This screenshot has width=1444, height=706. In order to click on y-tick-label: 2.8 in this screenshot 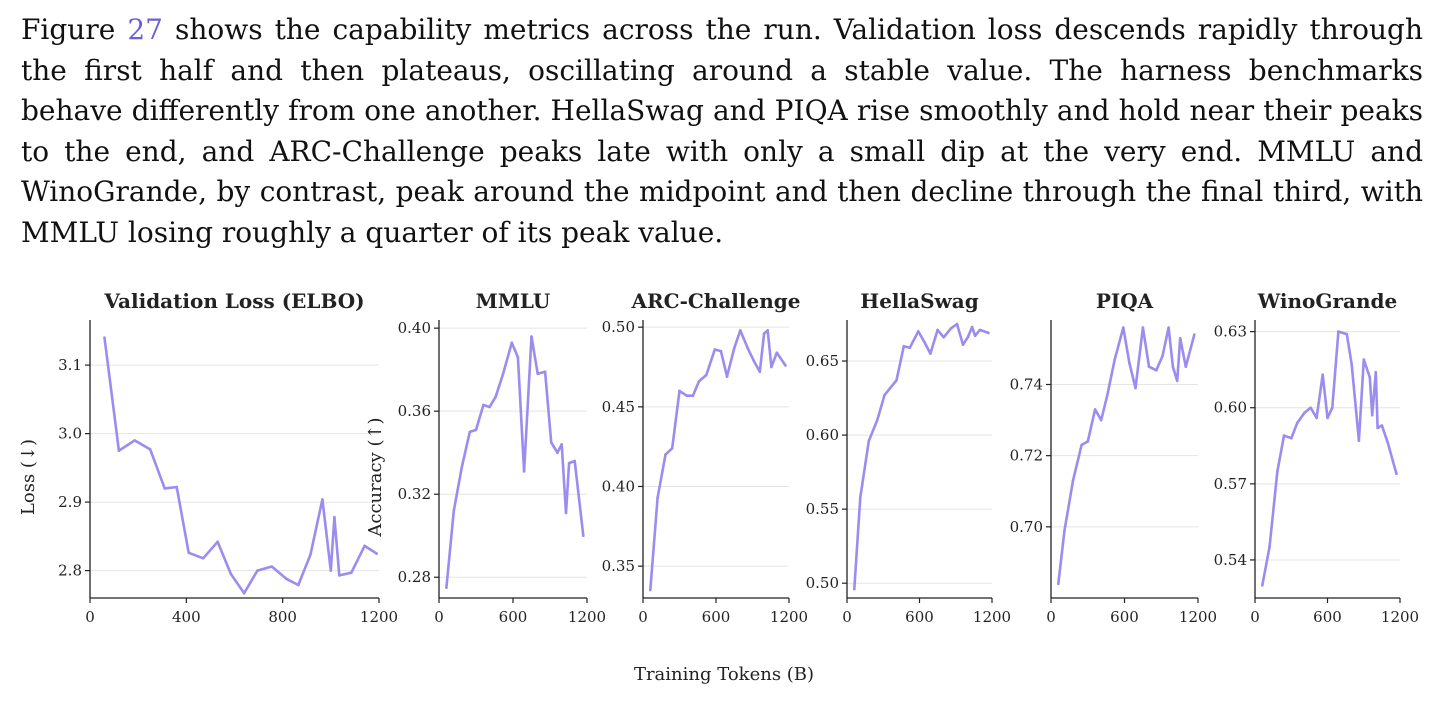, I will do `click(70, 571)`.